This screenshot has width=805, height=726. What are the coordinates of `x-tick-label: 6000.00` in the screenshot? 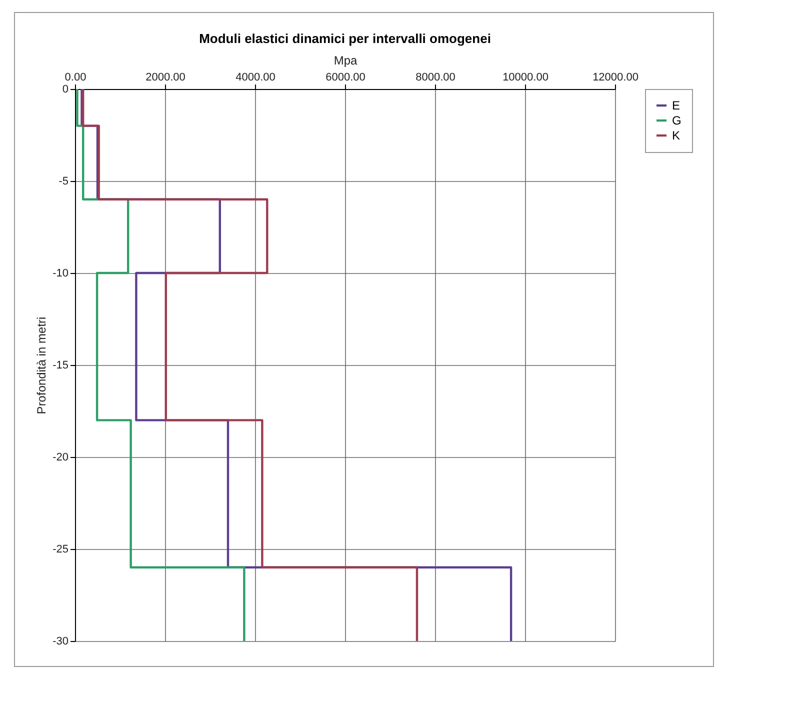 It's located at (346, 78).